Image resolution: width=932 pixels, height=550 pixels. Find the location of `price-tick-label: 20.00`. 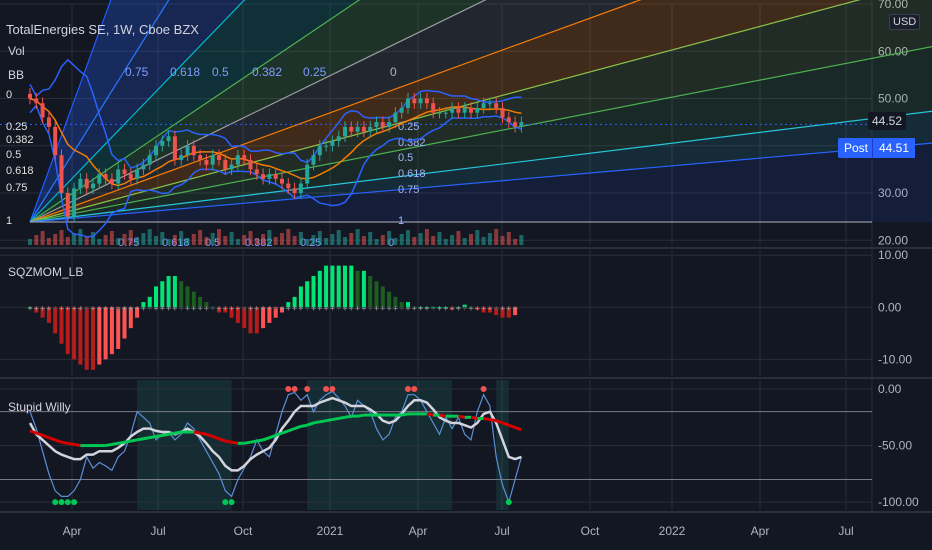

price-tick-label: 20.00 is located at coordinates (893, 240).